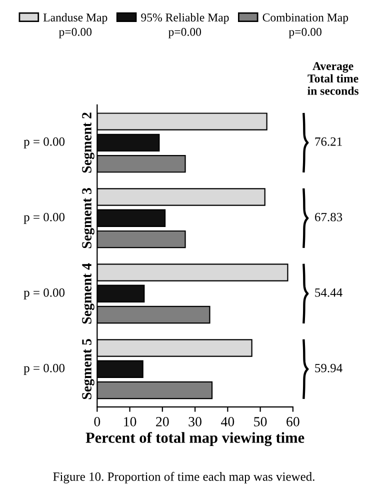 Image resolution: width=368 pixels, height=495 pixels. Describe the element at coordinates (305, 18) in the screenshot. I see `legend-label: Combination Map` at that location.